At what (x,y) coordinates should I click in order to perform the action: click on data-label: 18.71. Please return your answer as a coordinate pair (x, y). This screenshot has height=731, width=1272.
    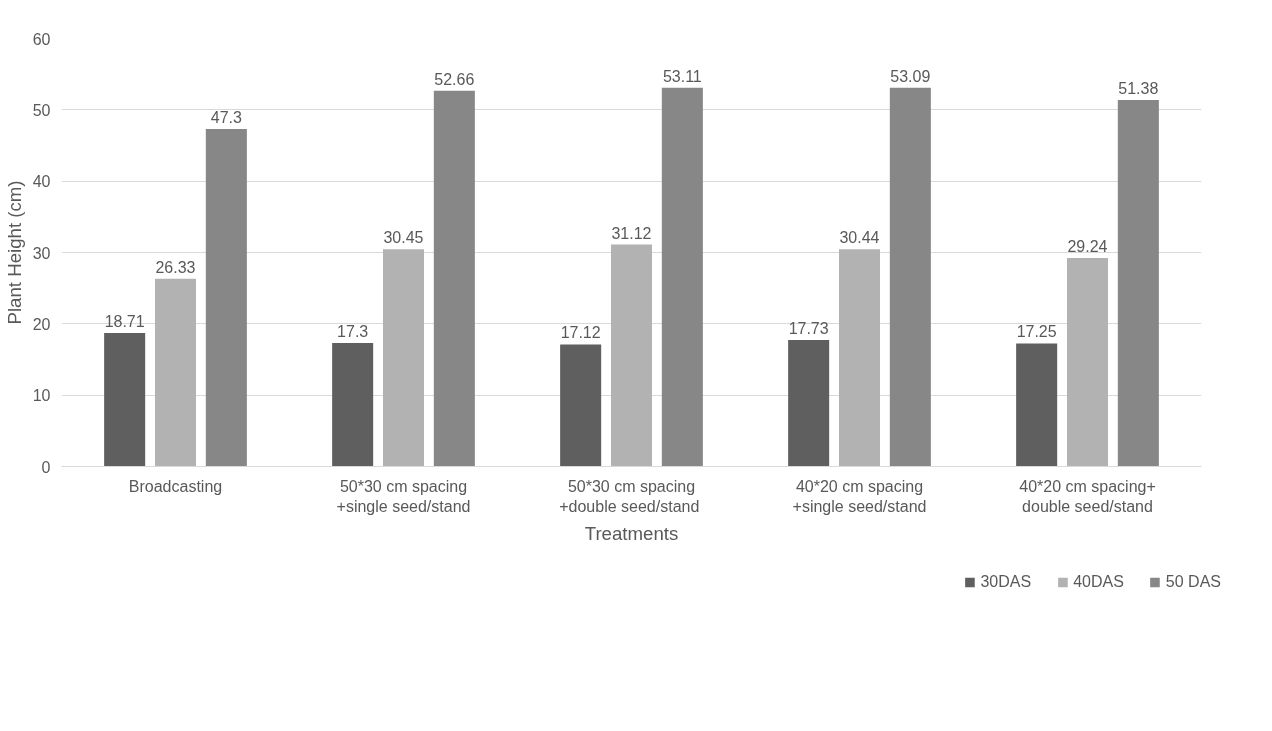
    Looking at the image, I should click on (124, 322).